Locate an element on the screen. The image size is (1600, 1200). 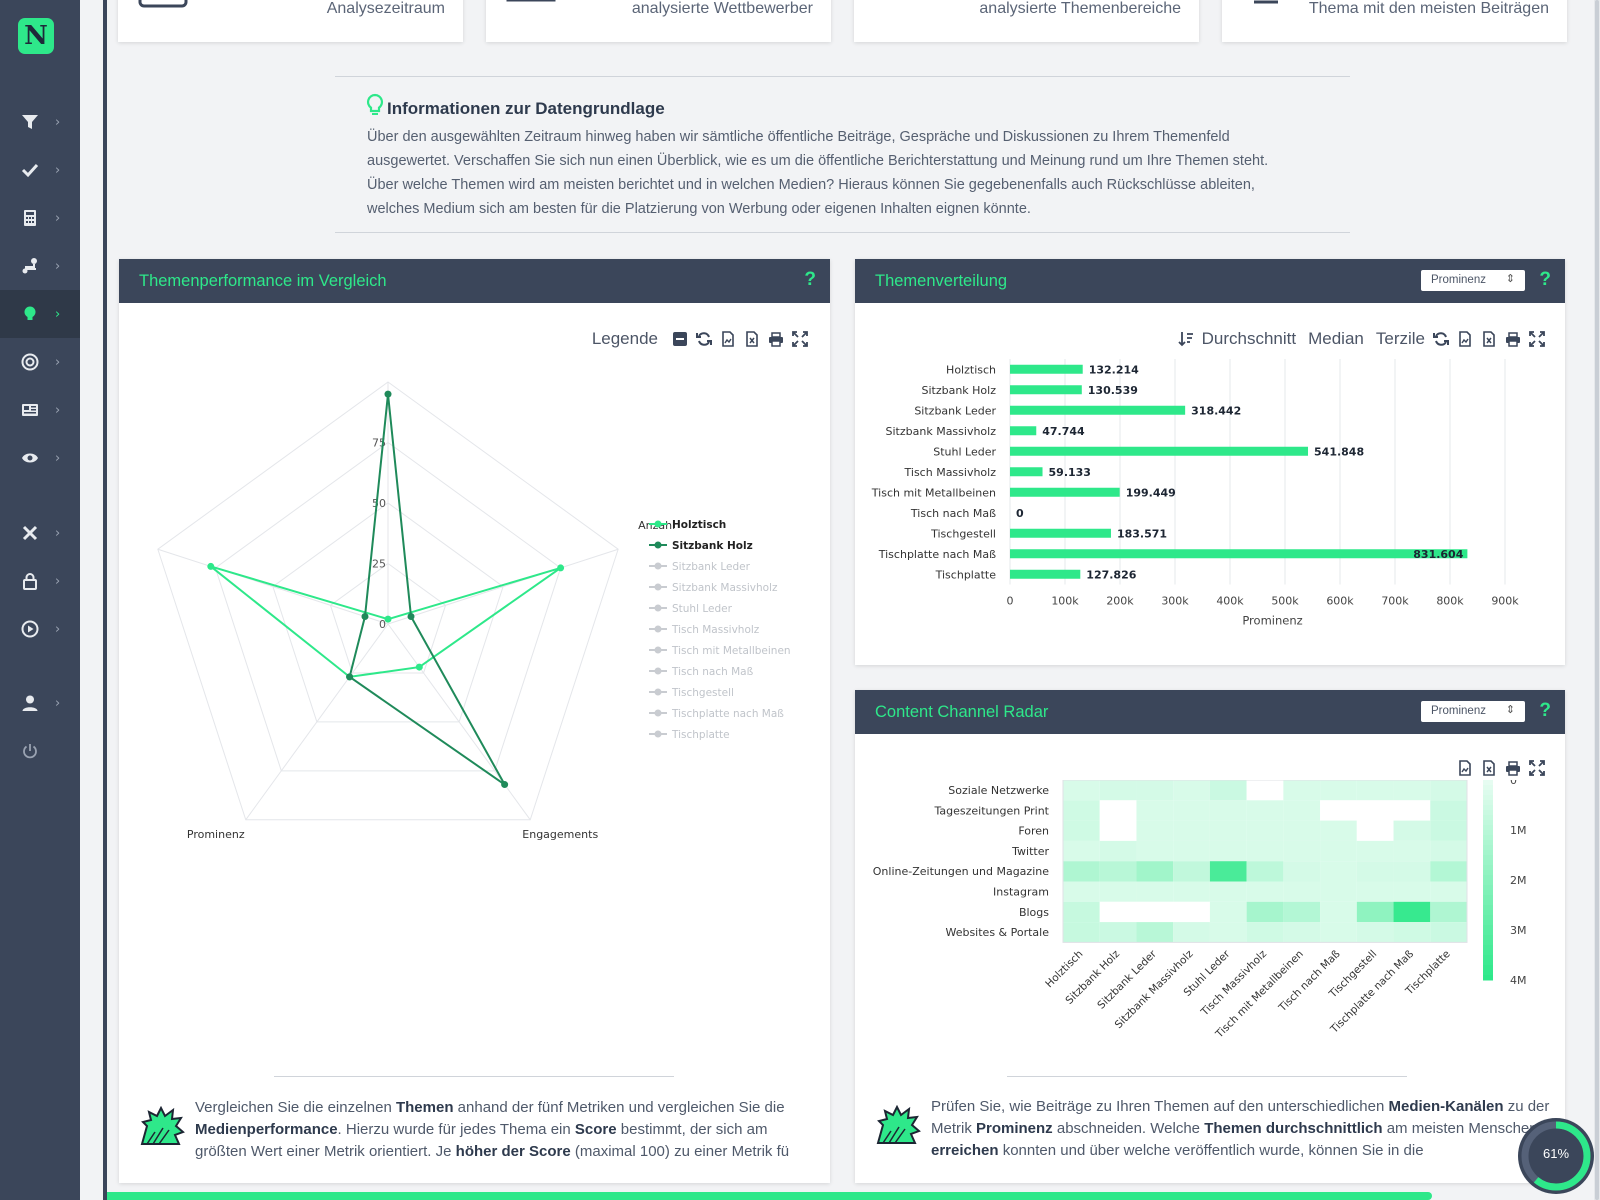
tools-icon is located at coordinates (30, 533).